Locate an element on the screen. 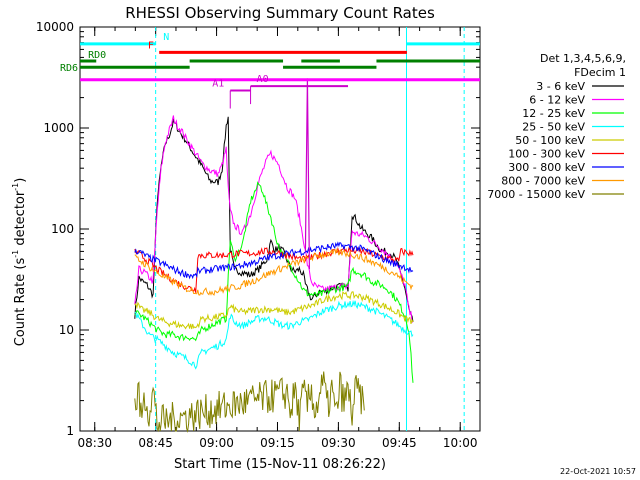  legend-entry-label: 6 - 12 keV is located at coordinates (557, 100).